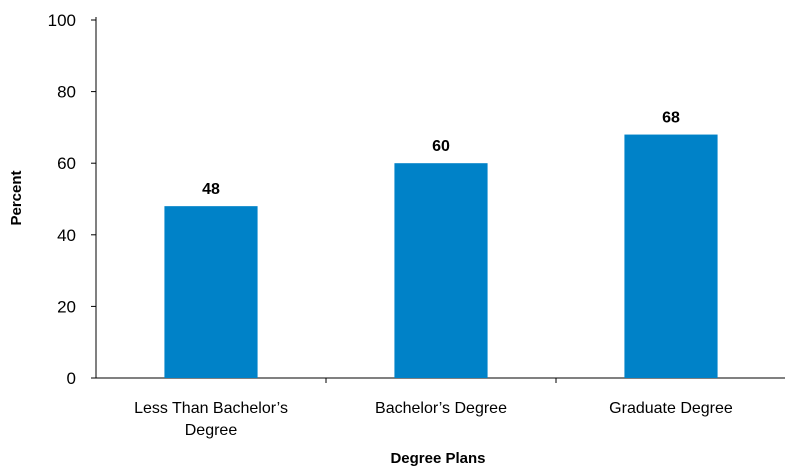 The width and height of the screenshot is (785, 473). I want to click on x-axis-title: Degree Plans, so click(437, 458).